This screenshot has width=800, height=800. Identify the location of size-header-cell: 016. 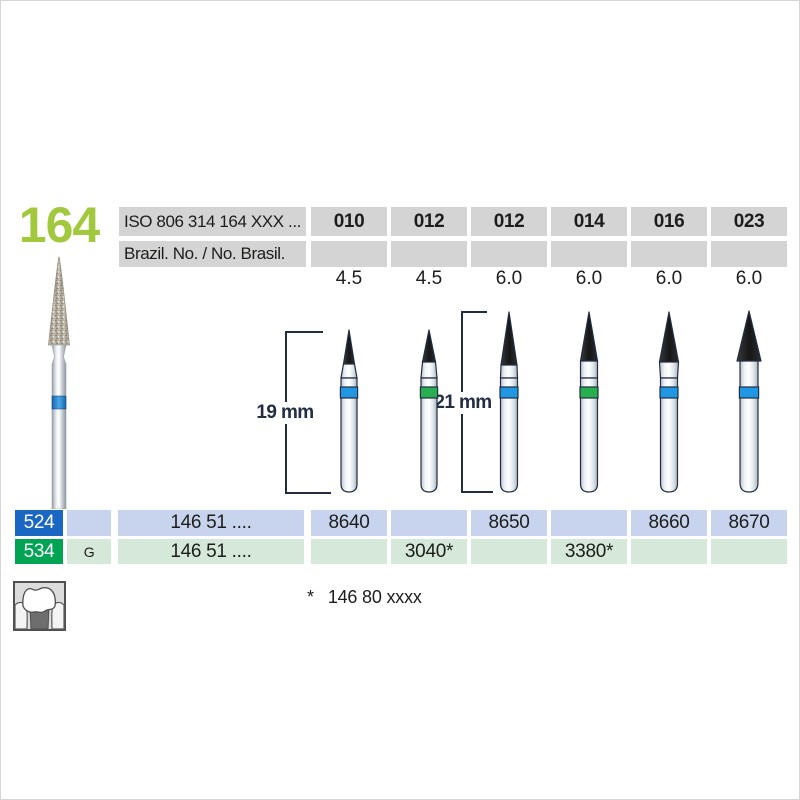
(669, 221).